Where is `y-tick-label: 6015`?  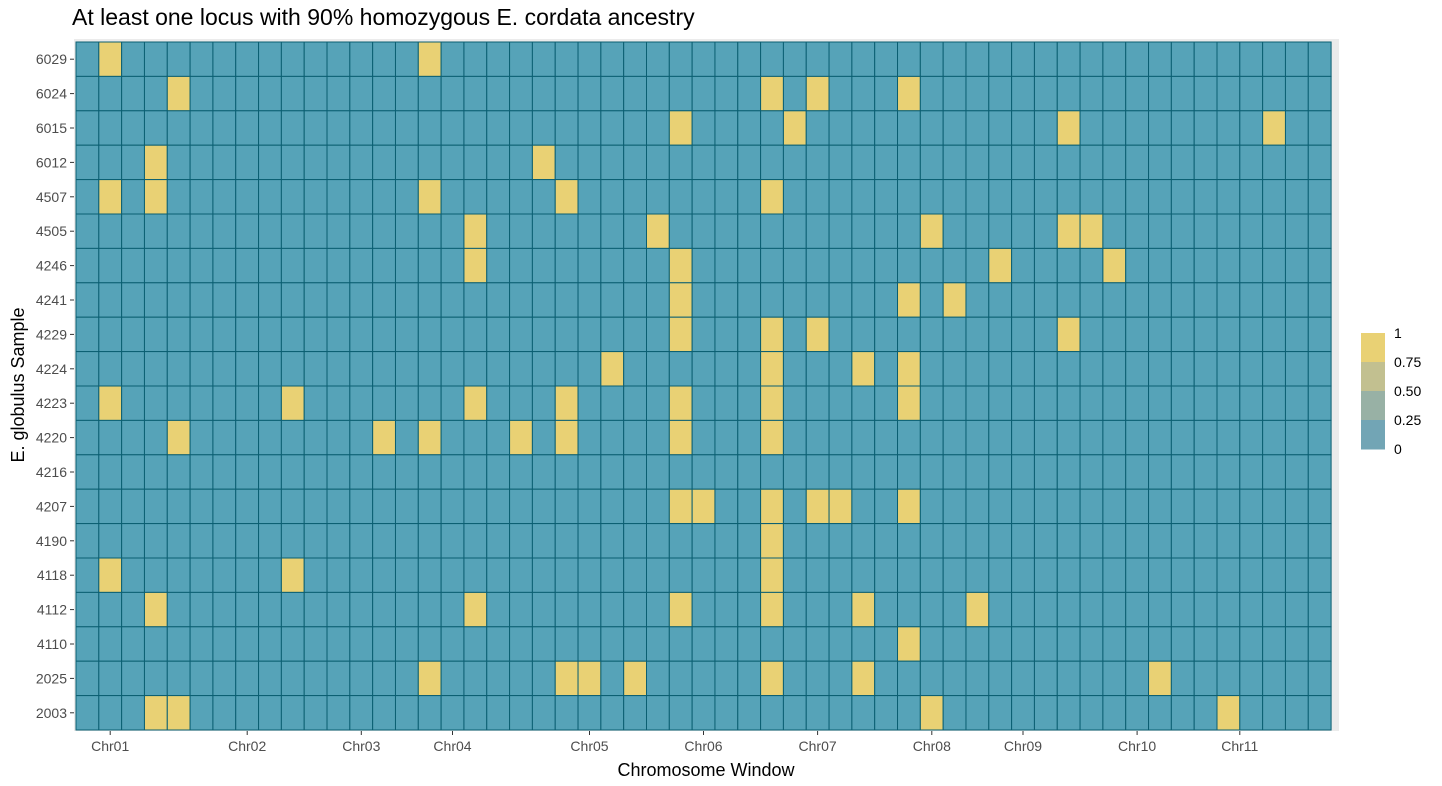
y-tick-label: 6015 is located at coordinates (51, 128).